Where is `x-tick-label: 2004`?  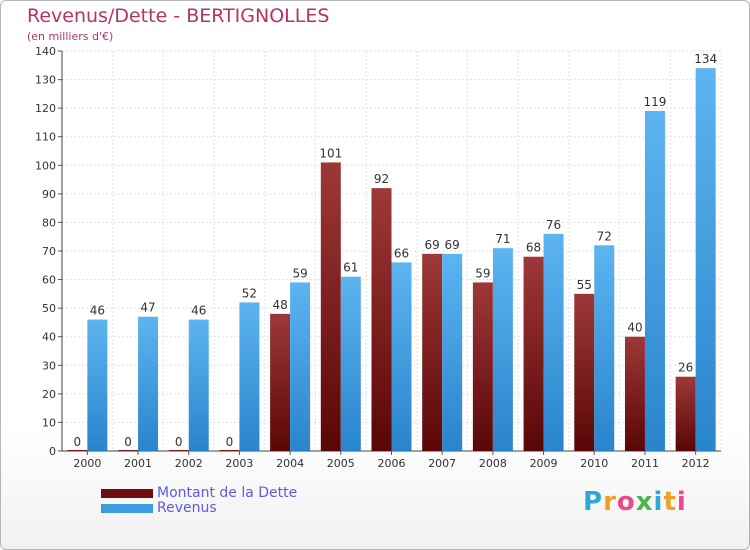
x-tick-label: 2004 is located at coordinates (290, 463).